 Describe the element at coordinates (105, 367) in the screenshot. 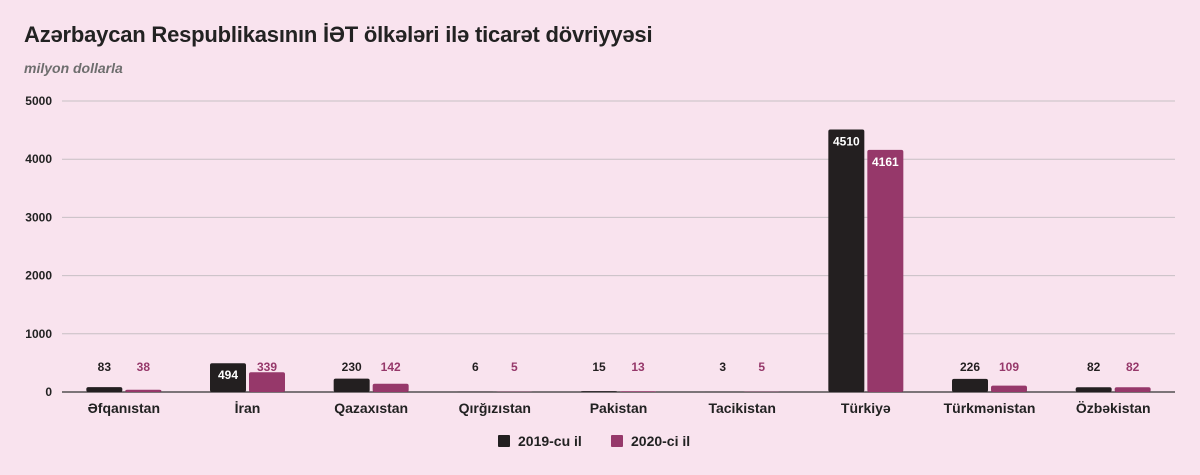

I see `data-label: 83` at that location.